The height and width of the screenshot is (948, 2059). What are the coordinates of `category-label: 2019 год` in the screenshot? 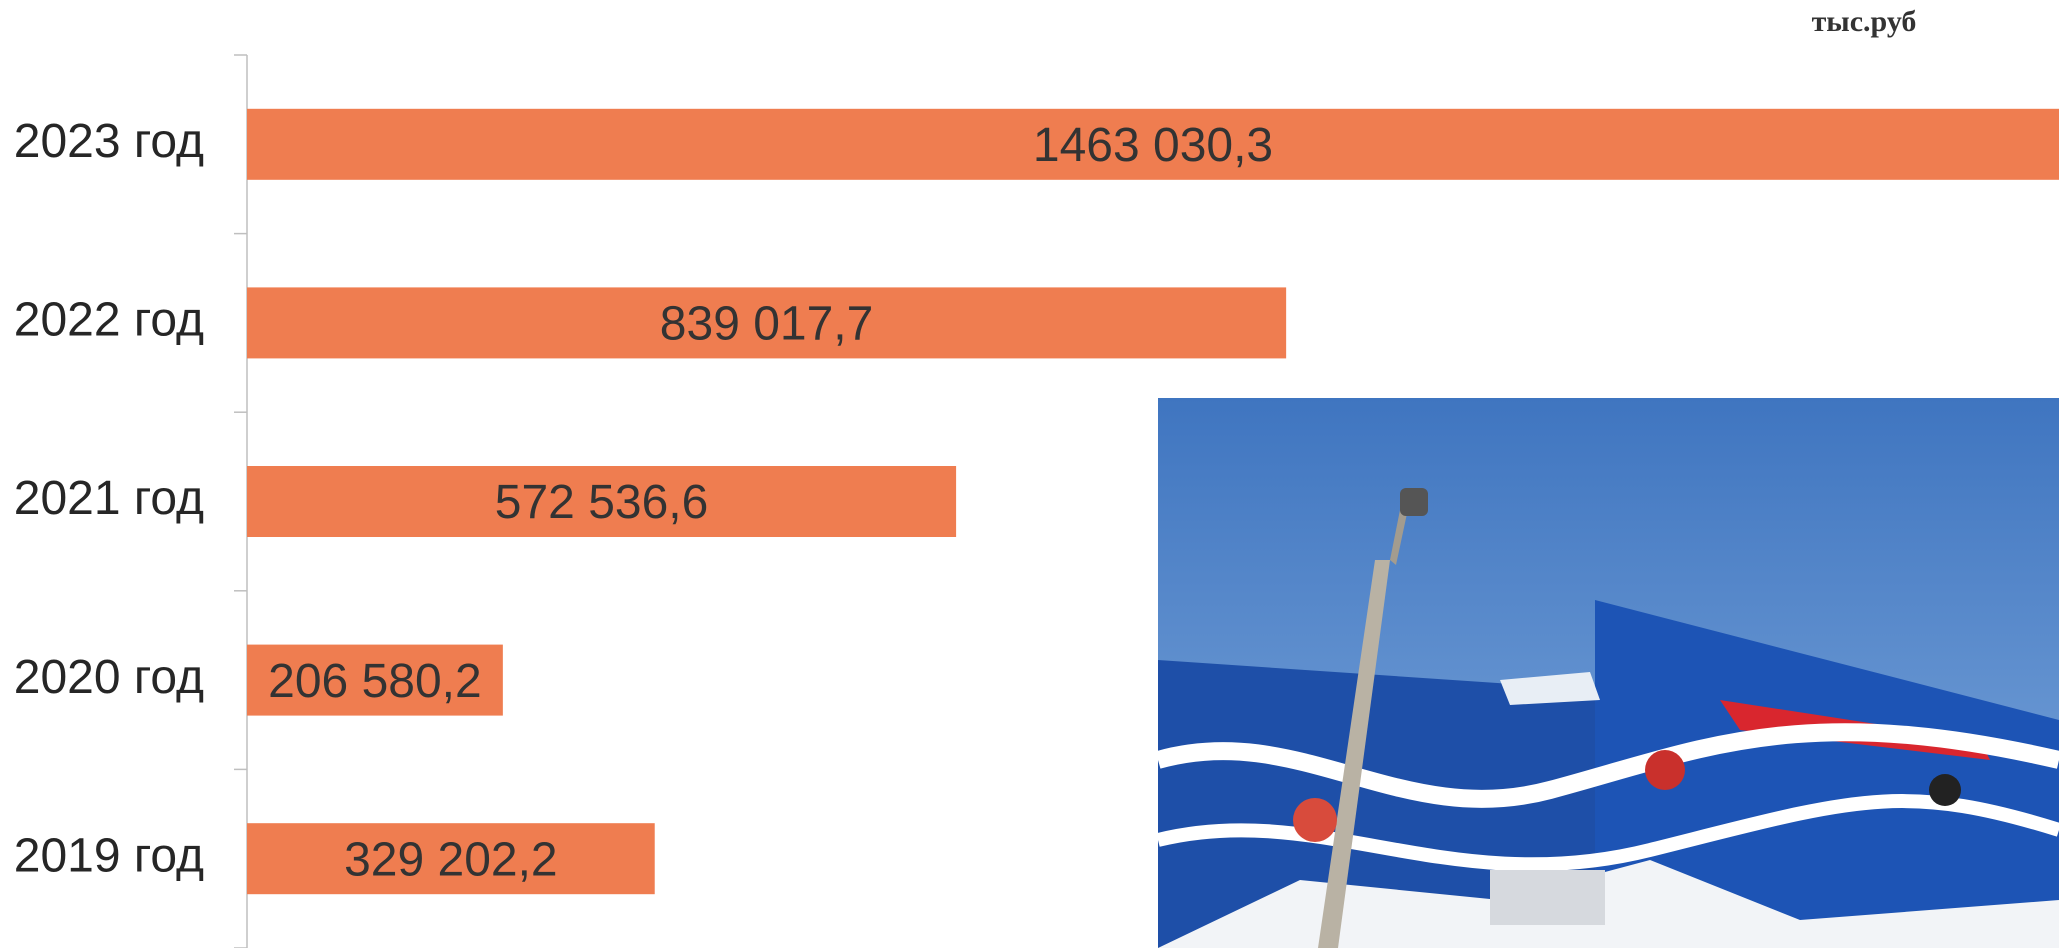 It's located at (109, 855).